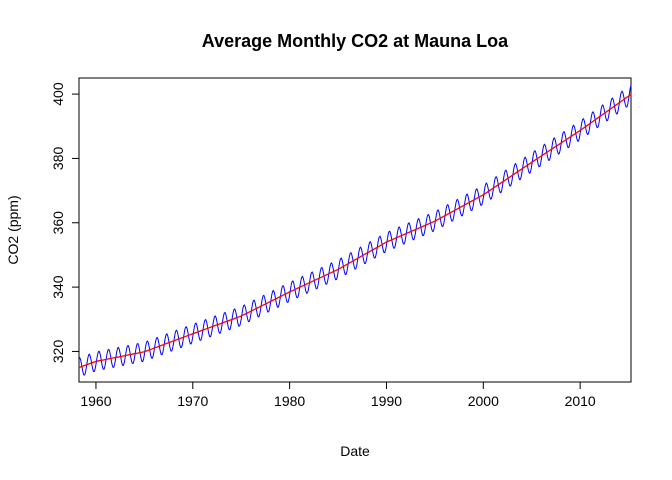 This screenshot has width=672, height=480. I want to click on y-tick-label: 360, so click(58, 223).